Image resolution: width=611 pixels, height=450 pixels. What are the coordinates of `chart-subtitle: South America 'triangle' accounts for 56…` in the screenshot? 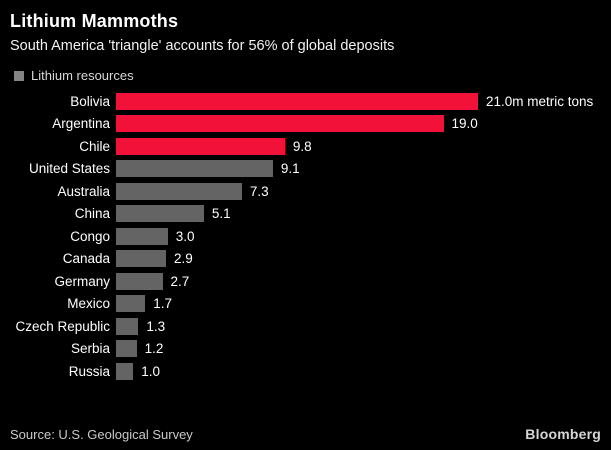 It's located at (202, 46).